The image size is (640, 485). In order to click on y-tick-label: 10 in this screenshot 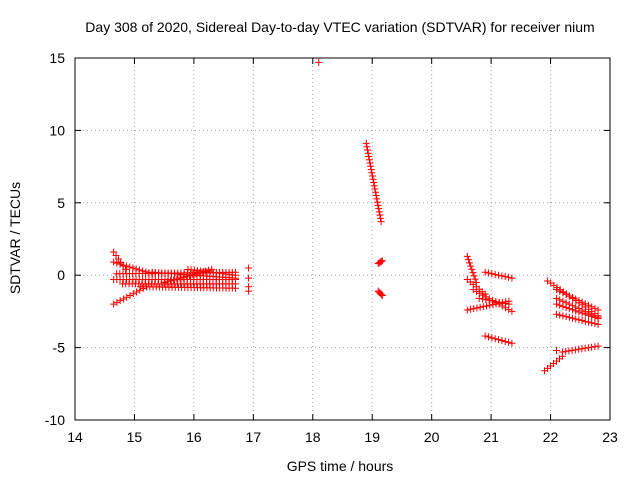, I will do `click(57, 130)`.